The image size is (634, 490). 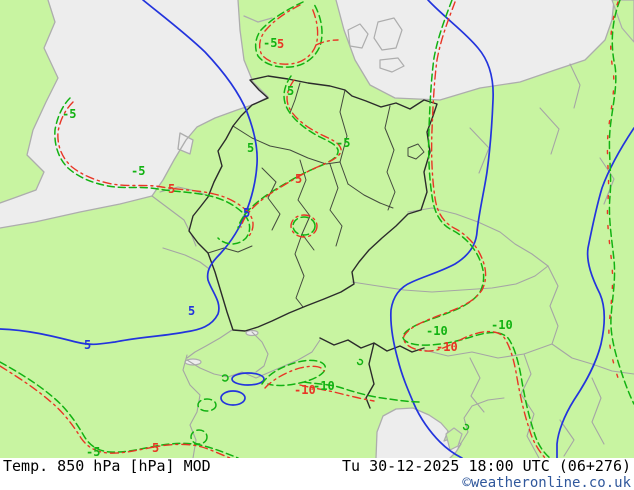 I want to click on sweden-corner, so click(x=622, y=21).